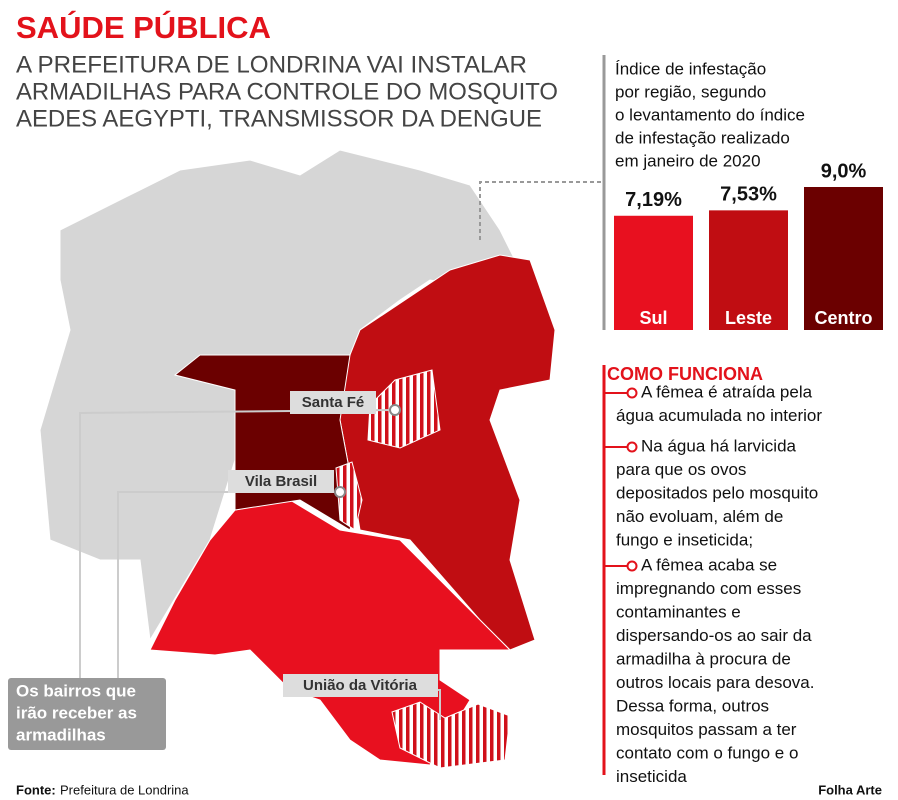 The image size is (898, 800). Describe the element at coordinates (706, 729) in the screenshot. I see `step-text: mosquitos passam a ter` at that location.